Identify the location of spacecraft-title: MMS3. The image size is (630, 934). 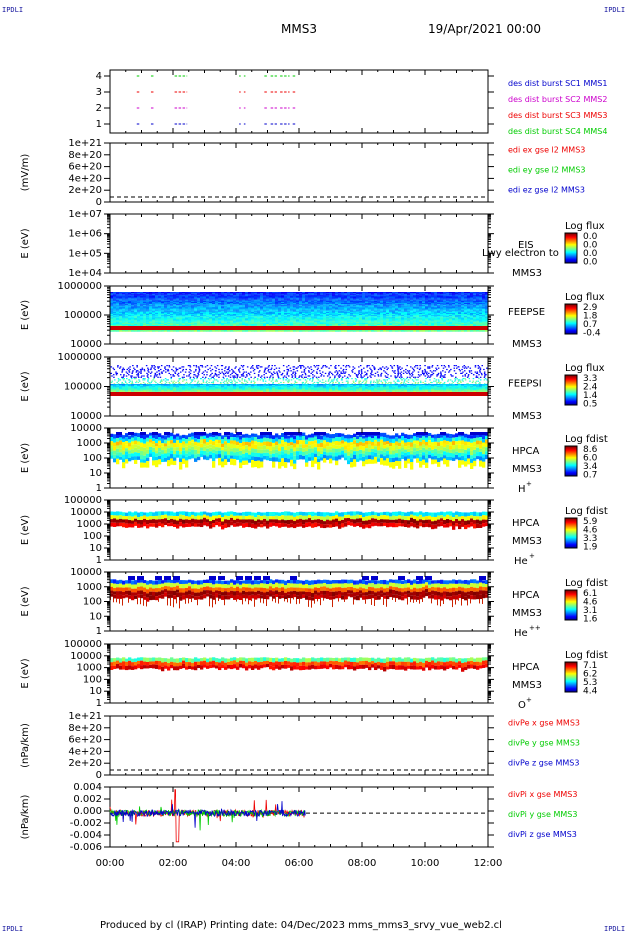
(299, 29).